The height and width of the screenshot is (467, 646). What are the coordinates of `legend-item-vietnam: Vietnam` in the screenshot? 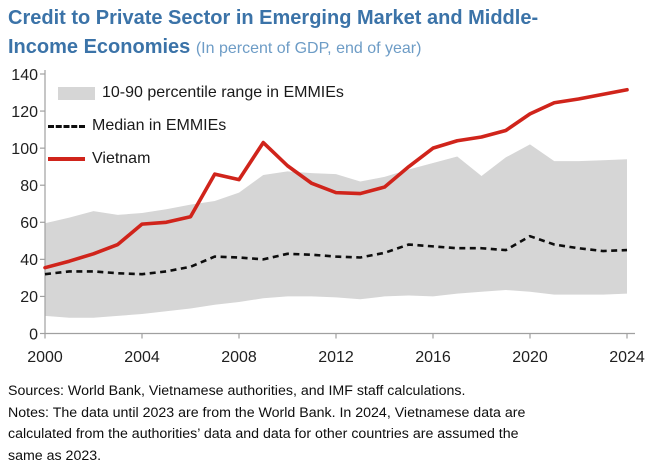 It's located at (196, 159).